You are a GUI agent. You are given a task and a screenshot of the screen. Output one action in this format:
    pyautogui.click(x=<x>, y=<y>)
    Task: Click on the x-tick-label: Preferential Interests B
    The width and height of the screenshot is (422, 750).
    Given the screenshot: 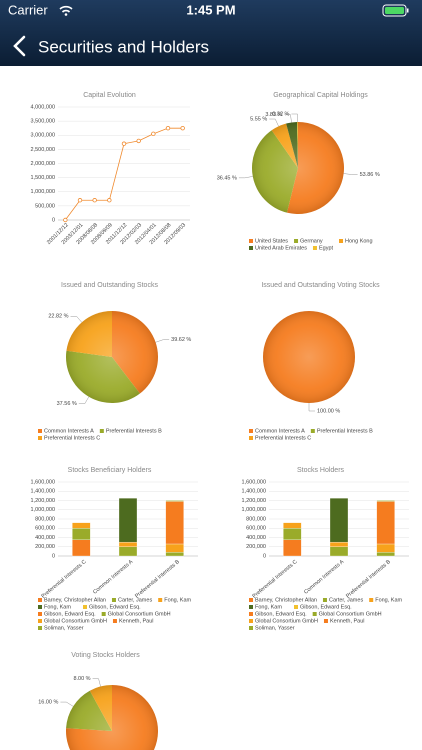 What is the action you would take?
    pyautogui.click(x=368, y=579)
    